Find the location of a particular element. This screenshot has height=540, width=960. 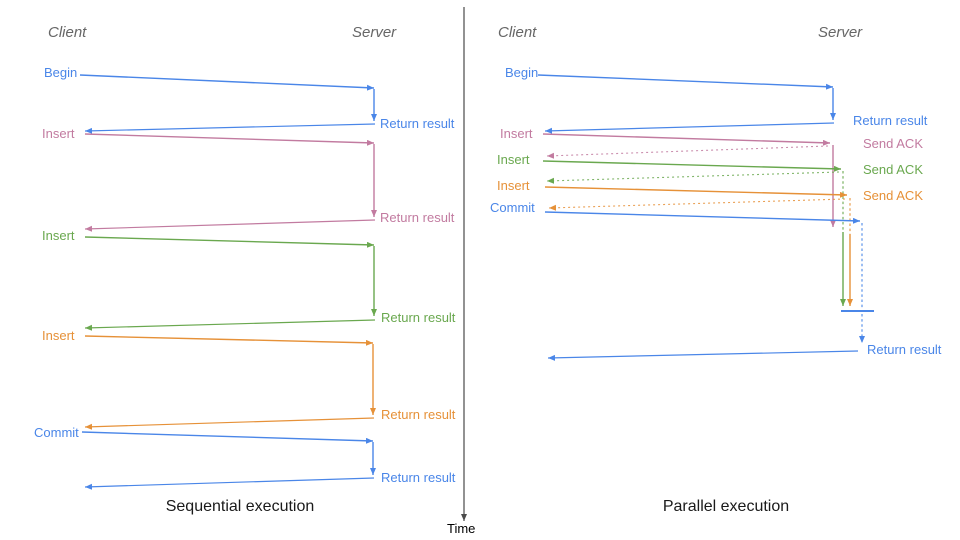

par-label-insert1: Insert is located at coordinates (516, 133).